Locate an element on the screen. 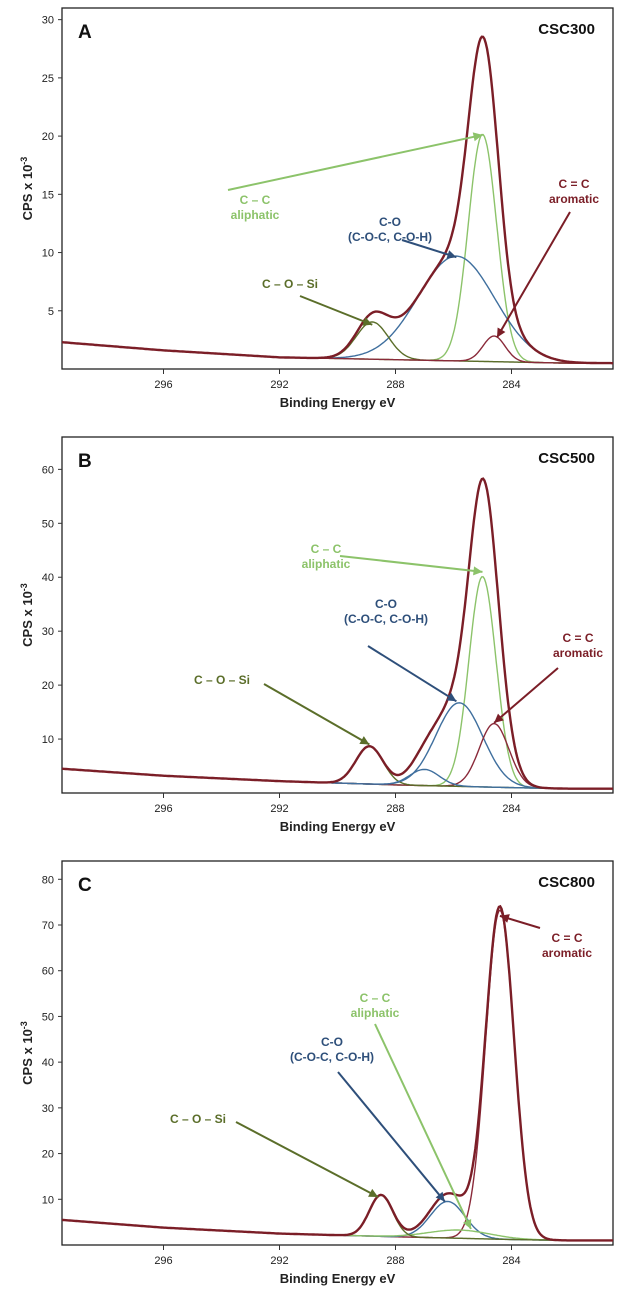  component-peak-c-o-si-minor is located at coordinates (337, 779).